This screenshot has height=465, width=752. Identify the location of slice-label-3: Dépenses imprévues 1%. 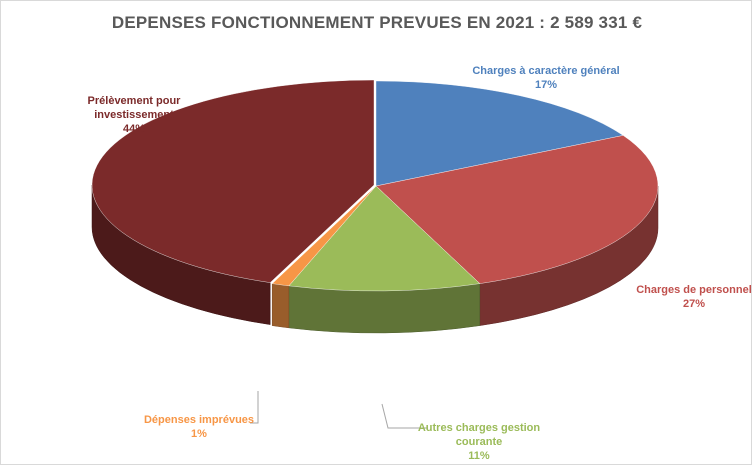
(199, 427).